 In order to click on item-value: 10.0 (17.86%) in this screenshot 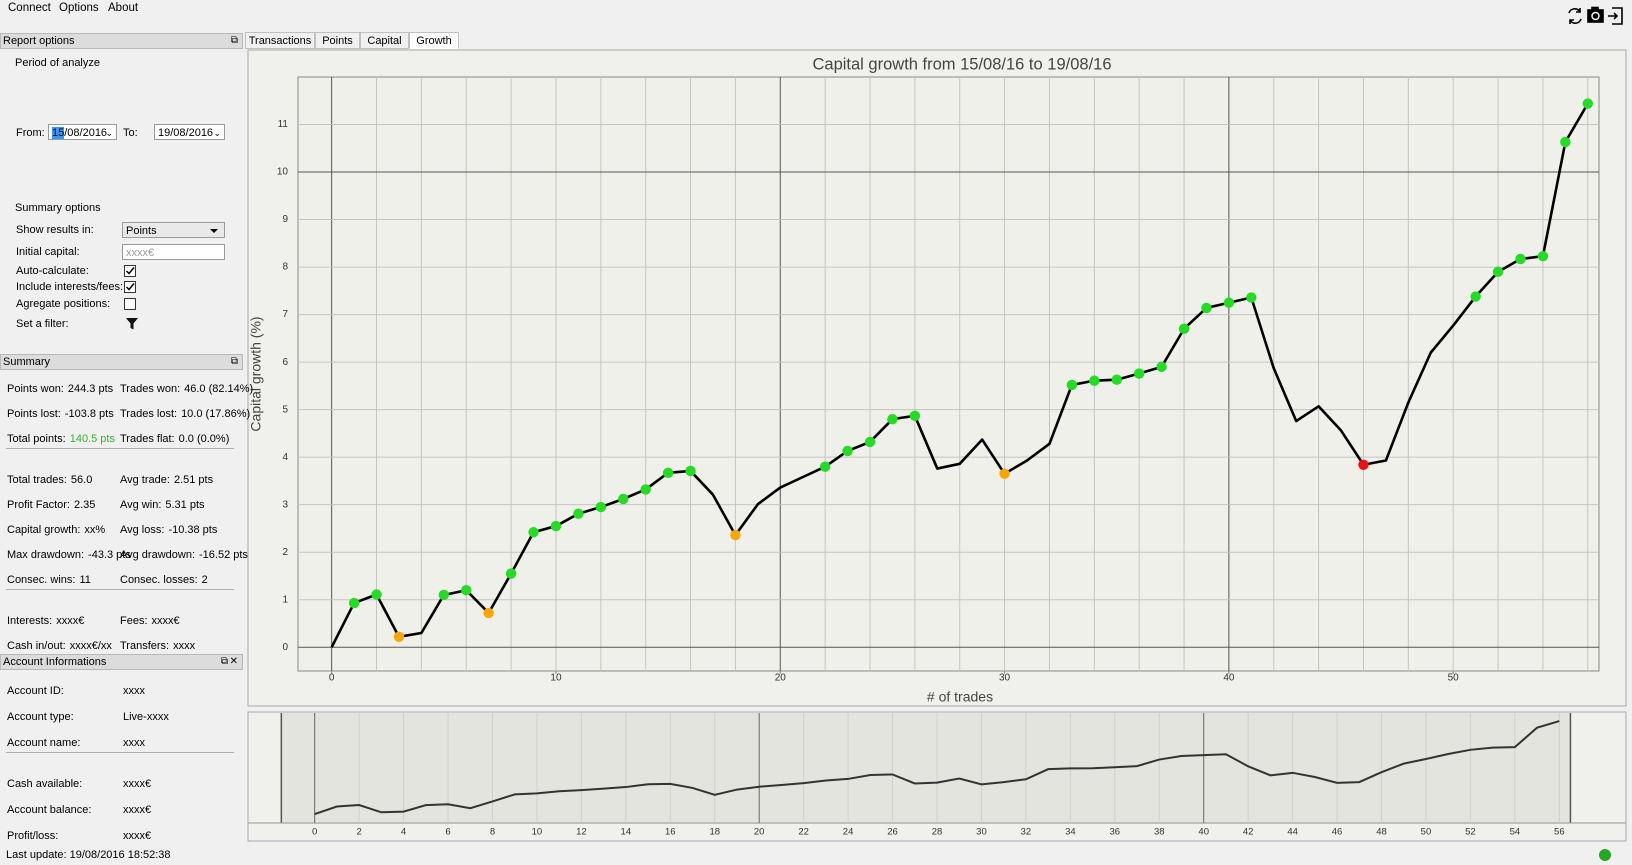, I will do `click(216, 414)`.